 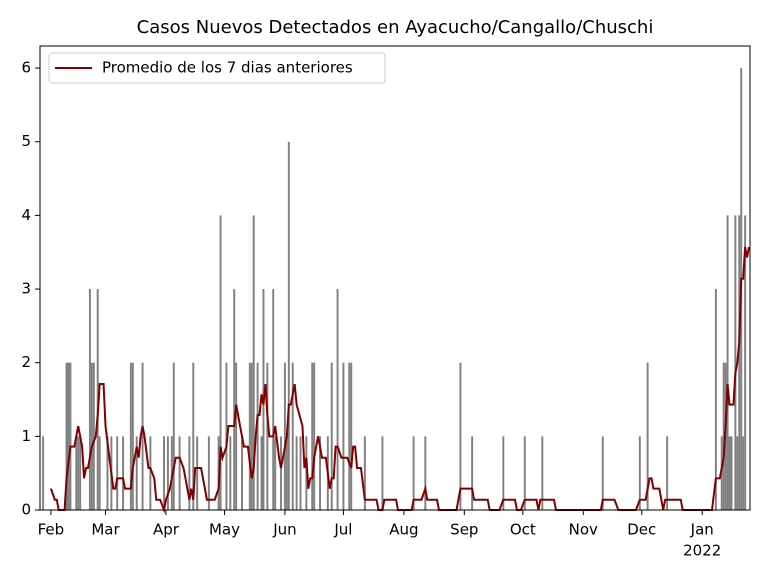 What do you see at coordinates (26, 289) in the screenshot?
I see `y-tick-label: 3` at bounding box center [26, 289].